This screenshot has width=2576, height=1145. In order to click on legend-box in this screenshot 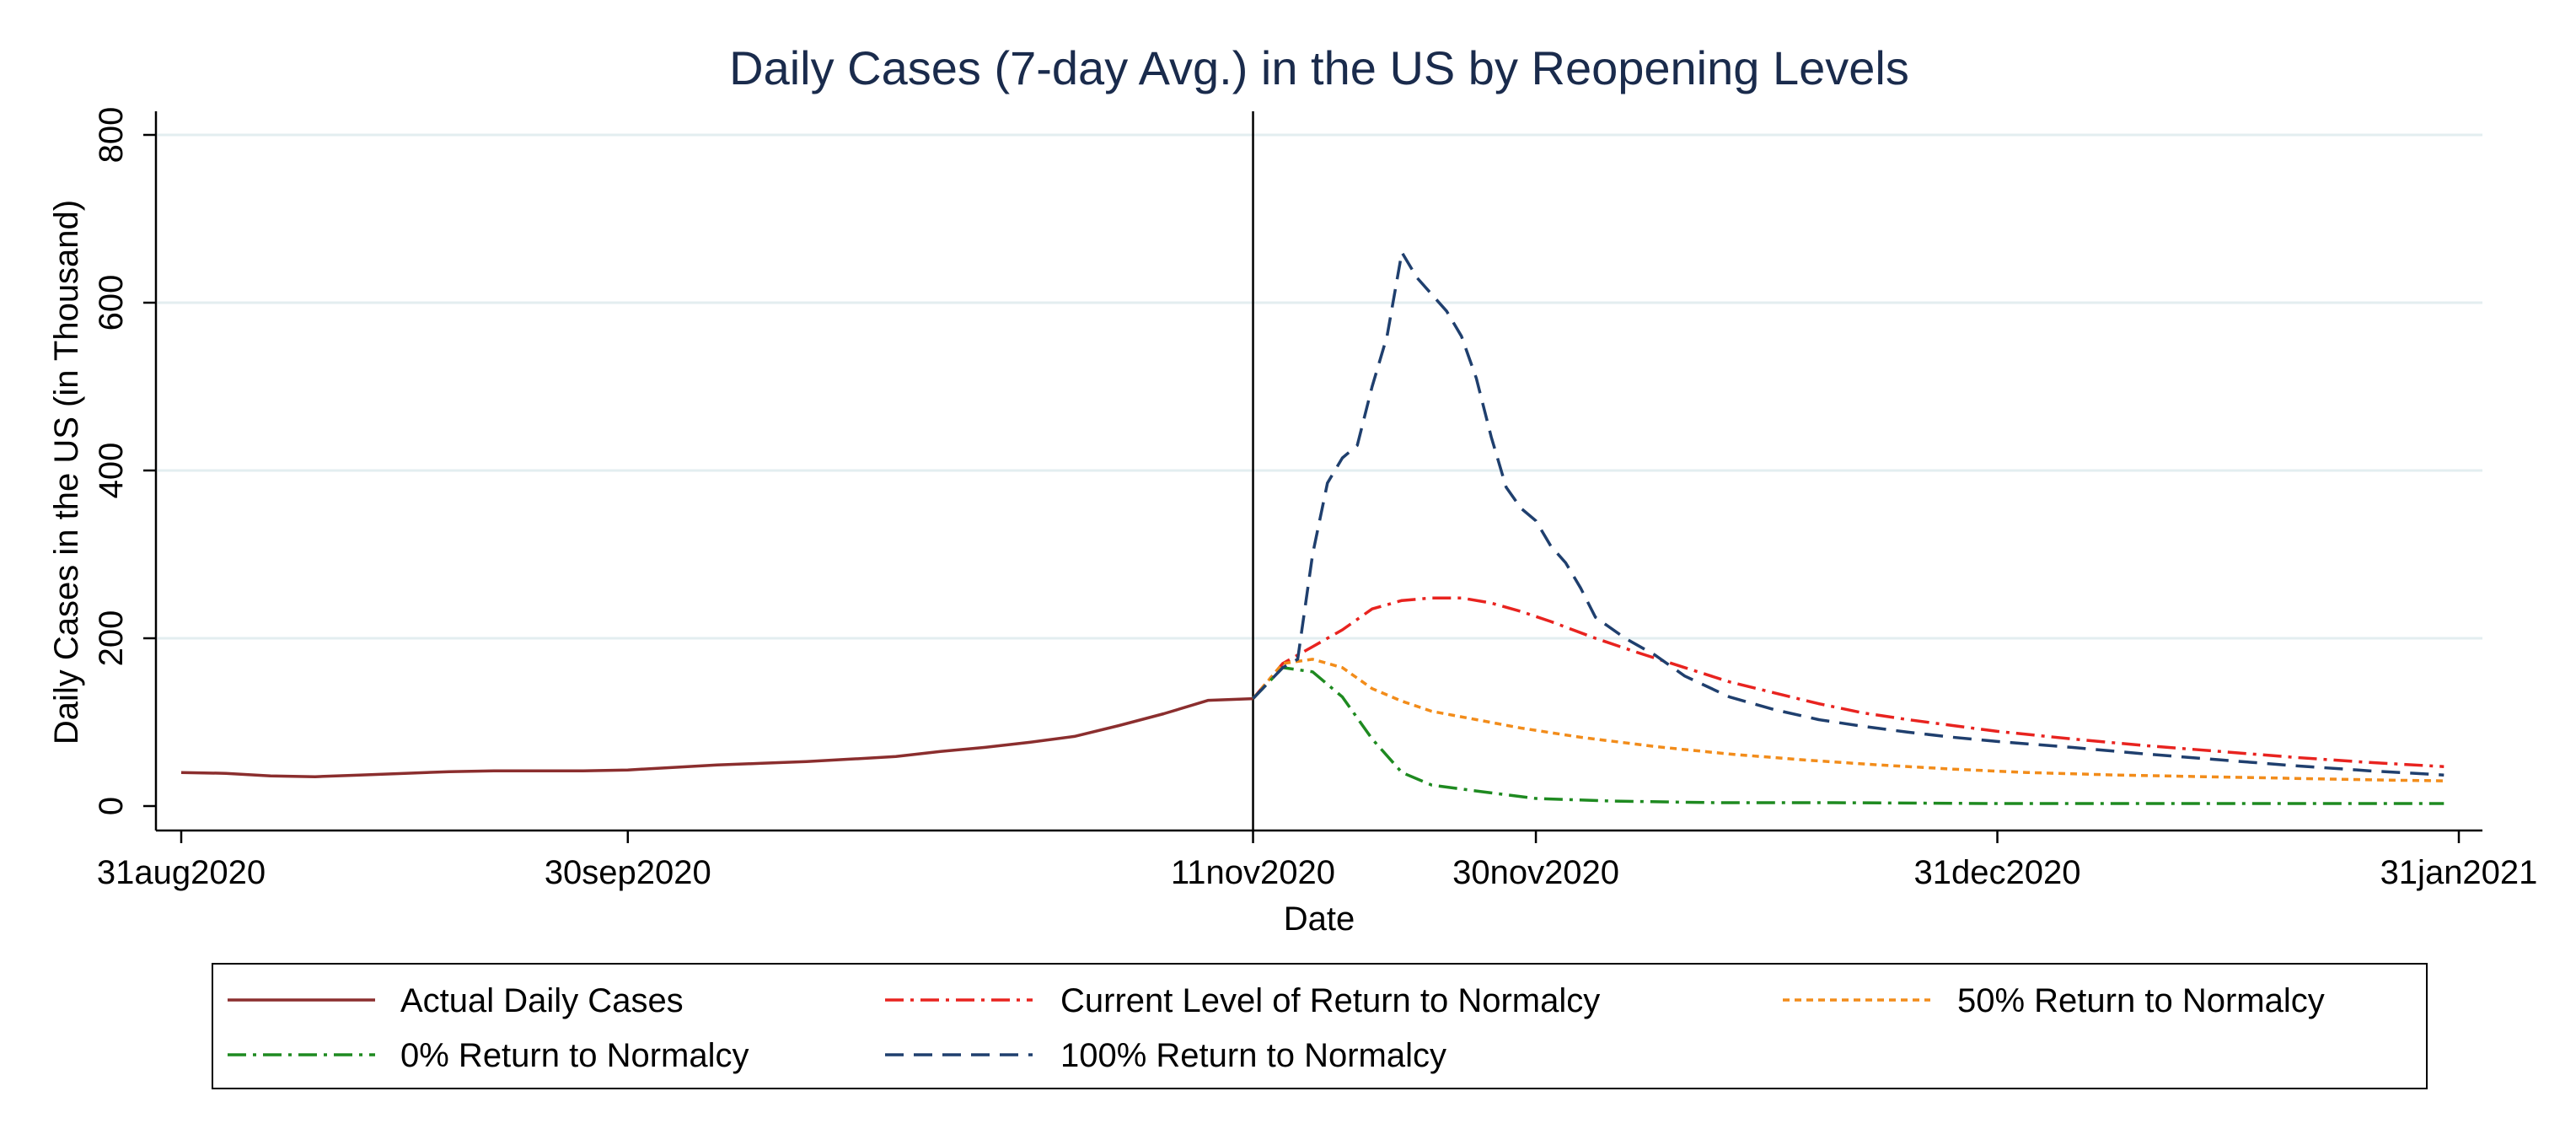, I will do `click(1320, 1026)`.